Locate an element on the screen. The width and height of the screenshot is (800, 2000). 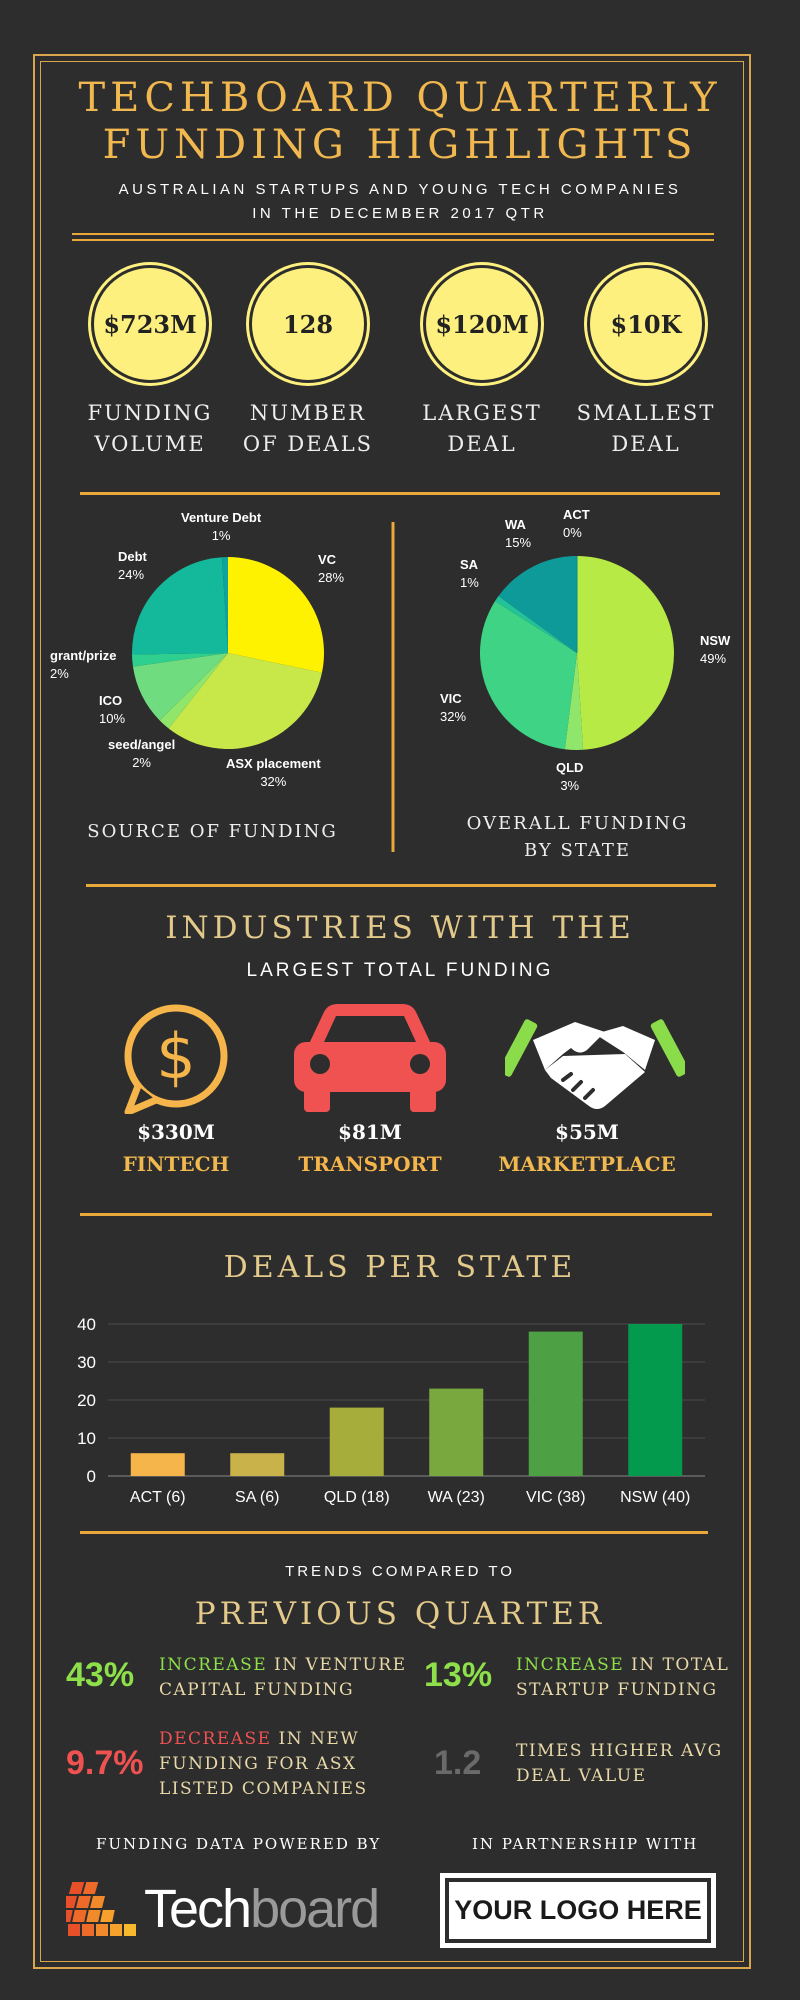
y-tick-label: 40 is located at coordinates (86, 1324).